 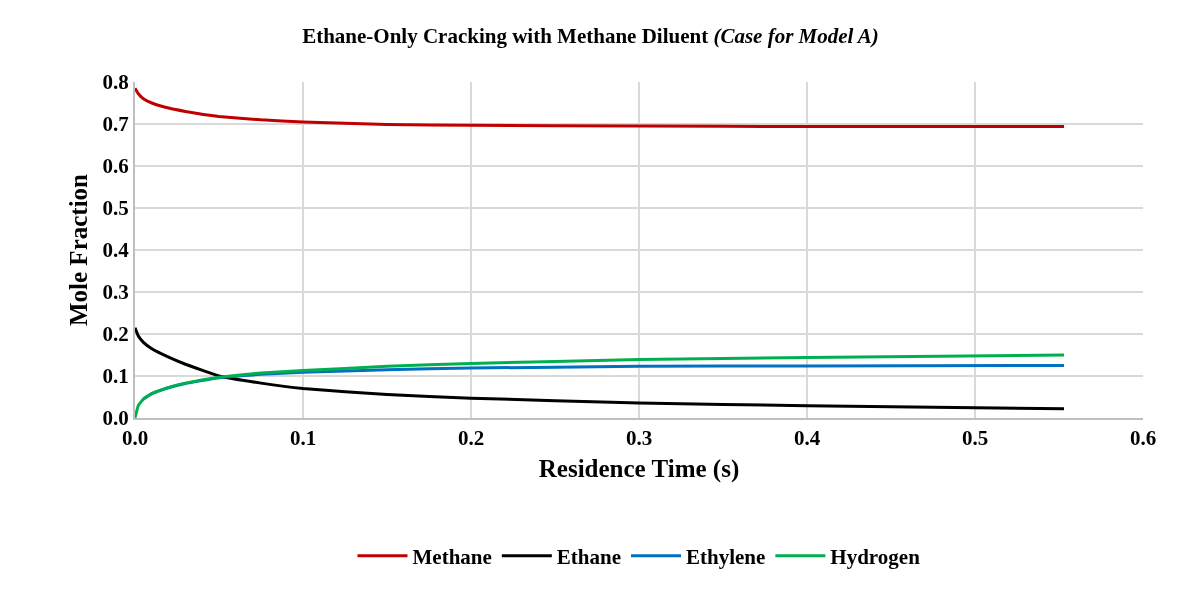 I want to click on x-tick-label: 0.1, so click(x=303, y=438).